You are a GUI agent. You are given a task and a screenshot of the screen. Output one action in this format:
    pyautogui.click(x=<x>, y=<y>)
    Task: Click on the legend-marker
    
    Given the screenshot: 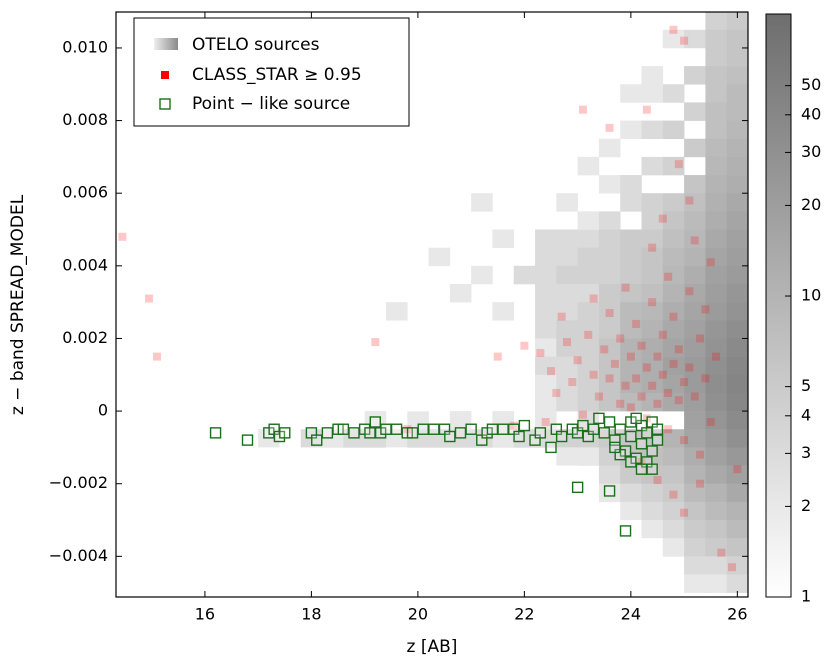 What is the action you would take?
    pyautogui.click(x=165, y=75)
    